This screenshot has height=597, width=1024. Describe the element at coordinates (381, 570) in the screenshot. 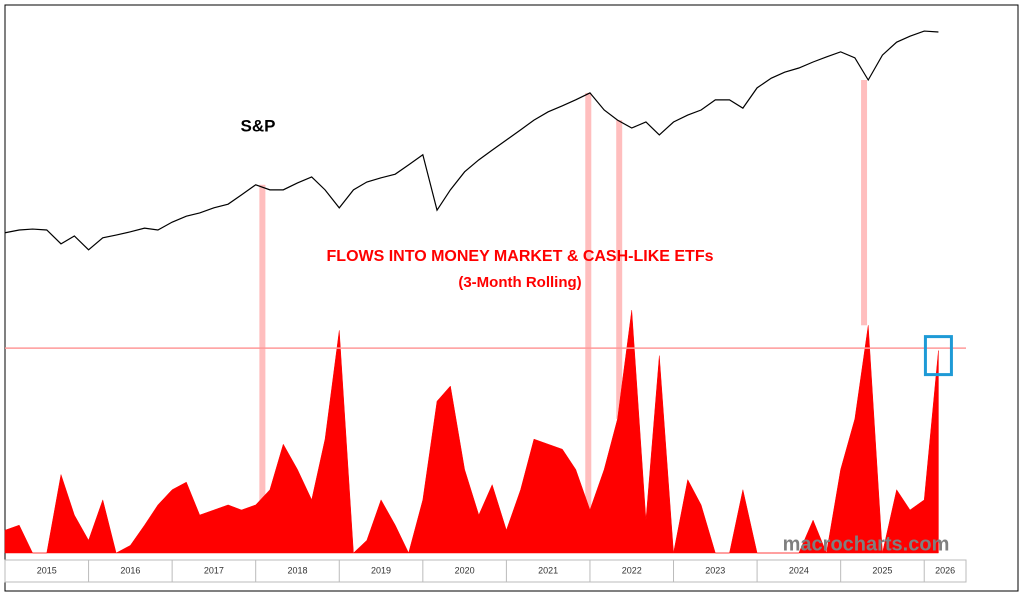

I see `x-tick-label: 2019` at that location.